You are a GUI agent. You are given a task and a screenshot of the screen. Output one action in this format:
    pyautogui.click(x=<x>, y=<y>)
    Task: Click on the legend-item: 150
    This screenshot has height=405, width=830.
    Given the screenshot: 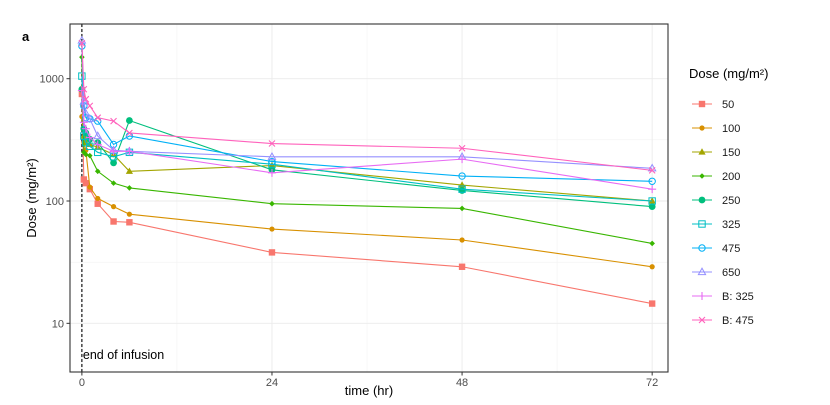 What is the action you would take?
    pyautogui.click(x=716, y=153)
    